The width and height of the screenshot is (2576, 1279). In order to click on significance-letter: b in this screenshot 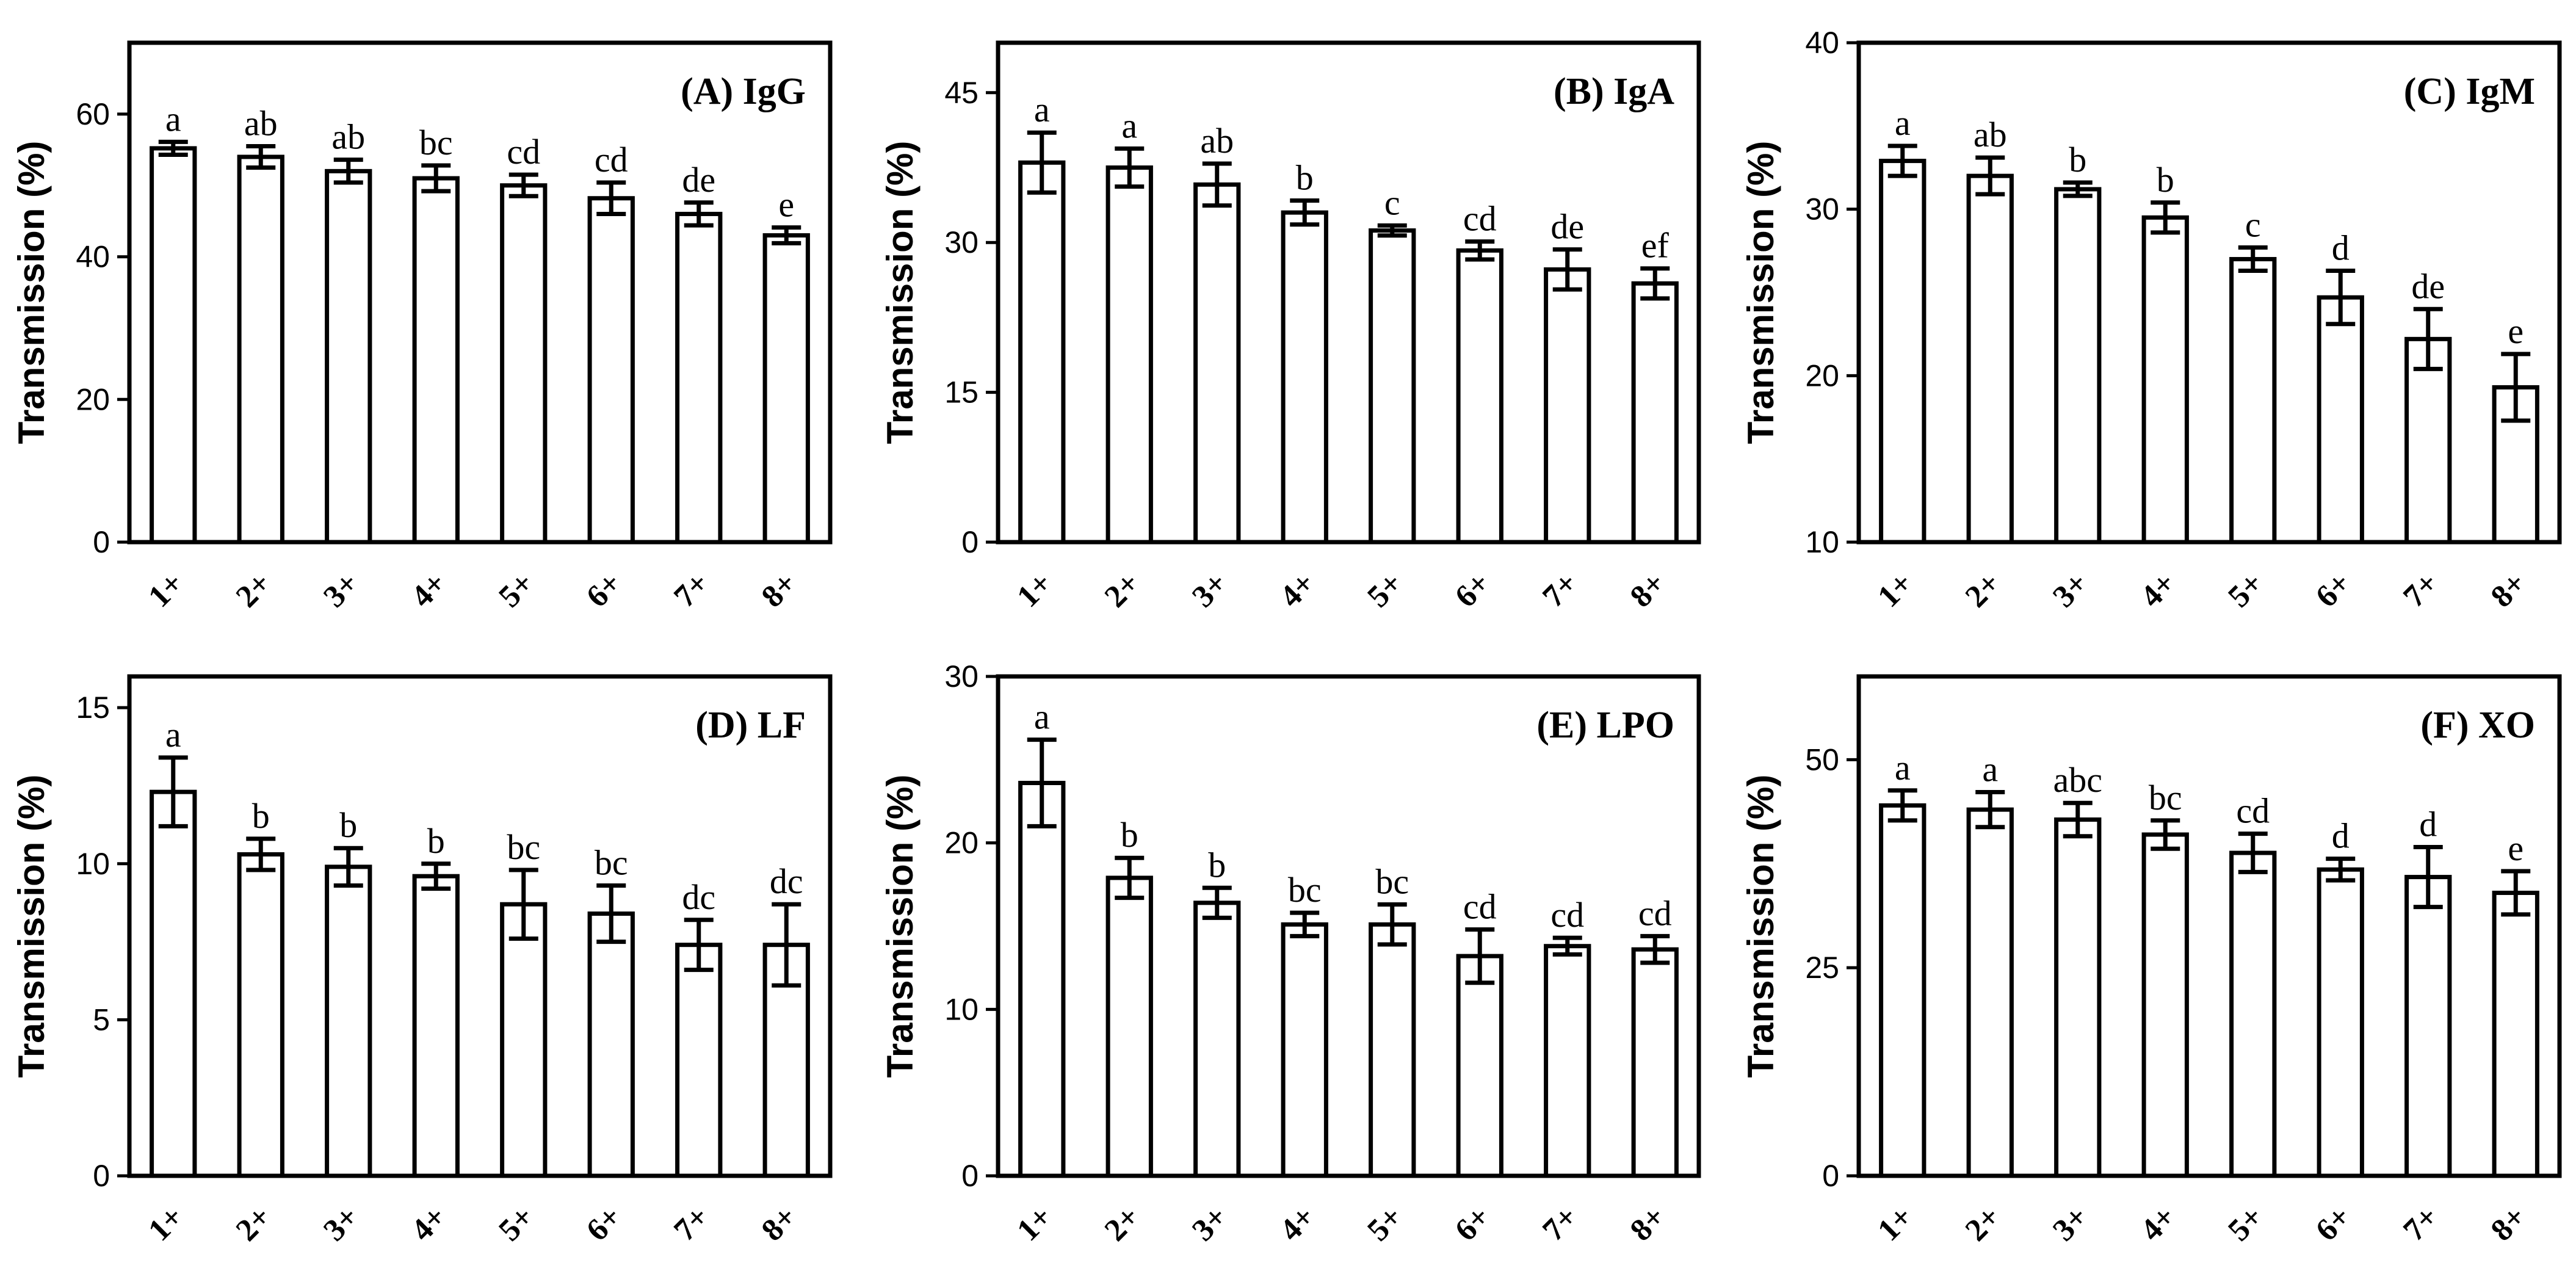, I will do `click(348, 825)`.